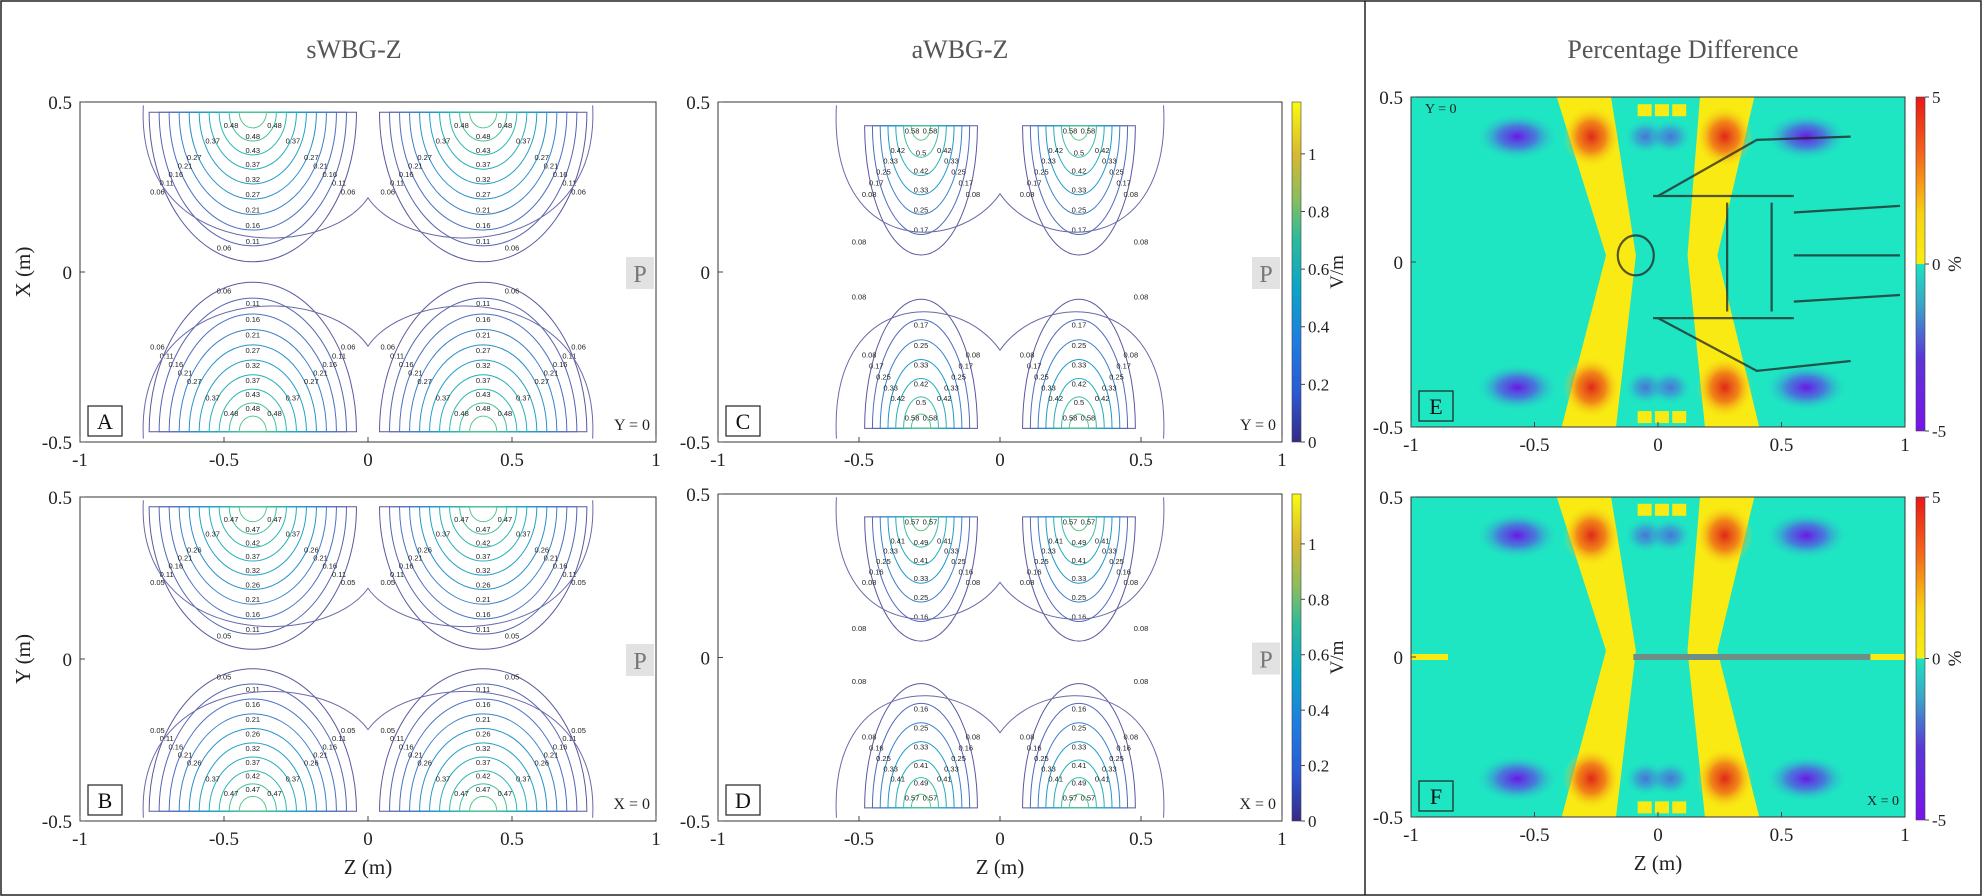 This screenshot has width=1982, height=896. I want to click on contour-level-label: 0.57, so click(930, 797).